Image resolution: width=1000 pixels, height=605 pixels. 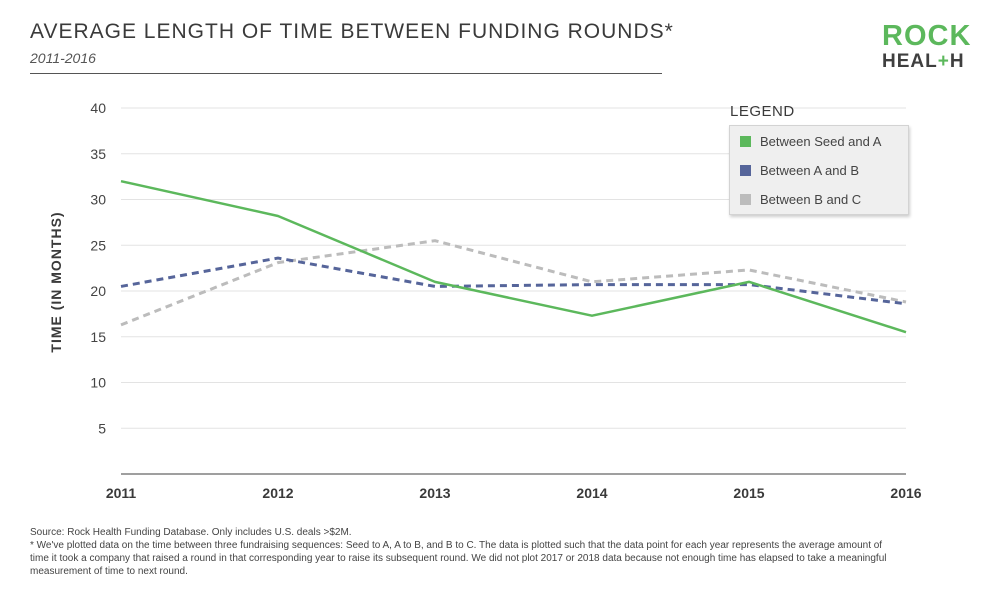 What do you see at coordinates (434, 493) in the screenshot?
I see `x-tick-label-2013: 2013` at bounding box center [434, 493].